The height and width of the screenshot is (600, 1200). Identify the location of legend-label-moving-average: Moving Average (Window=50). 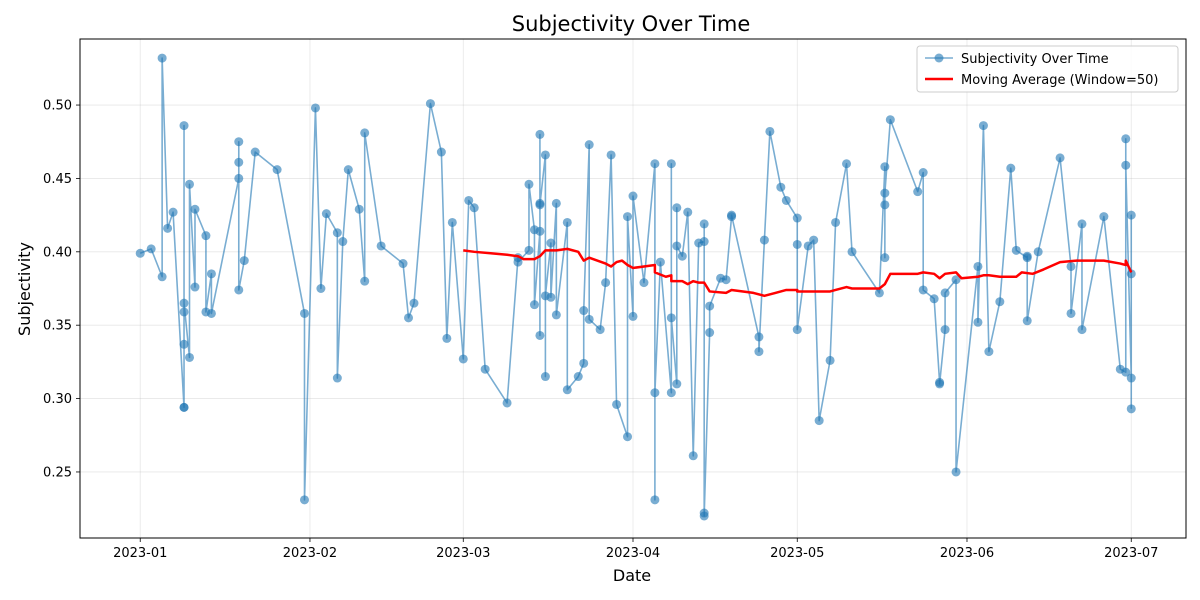
(1059, 80).